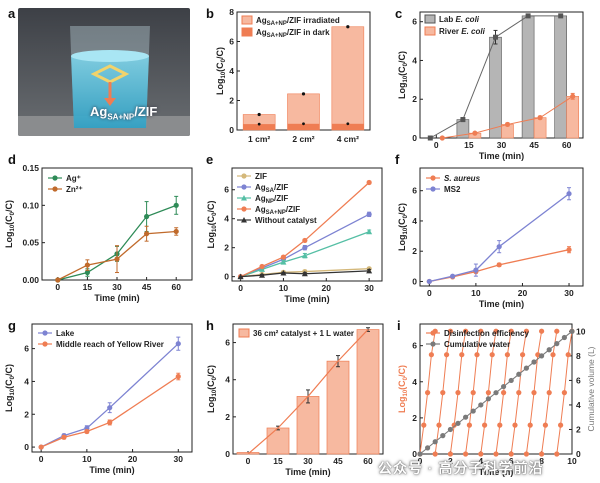 The width and height of the screenshot is (600, 483). Describe the element at coordinates (210, 13) in the screenshot. I see `panel-letter-b: b` at that location.